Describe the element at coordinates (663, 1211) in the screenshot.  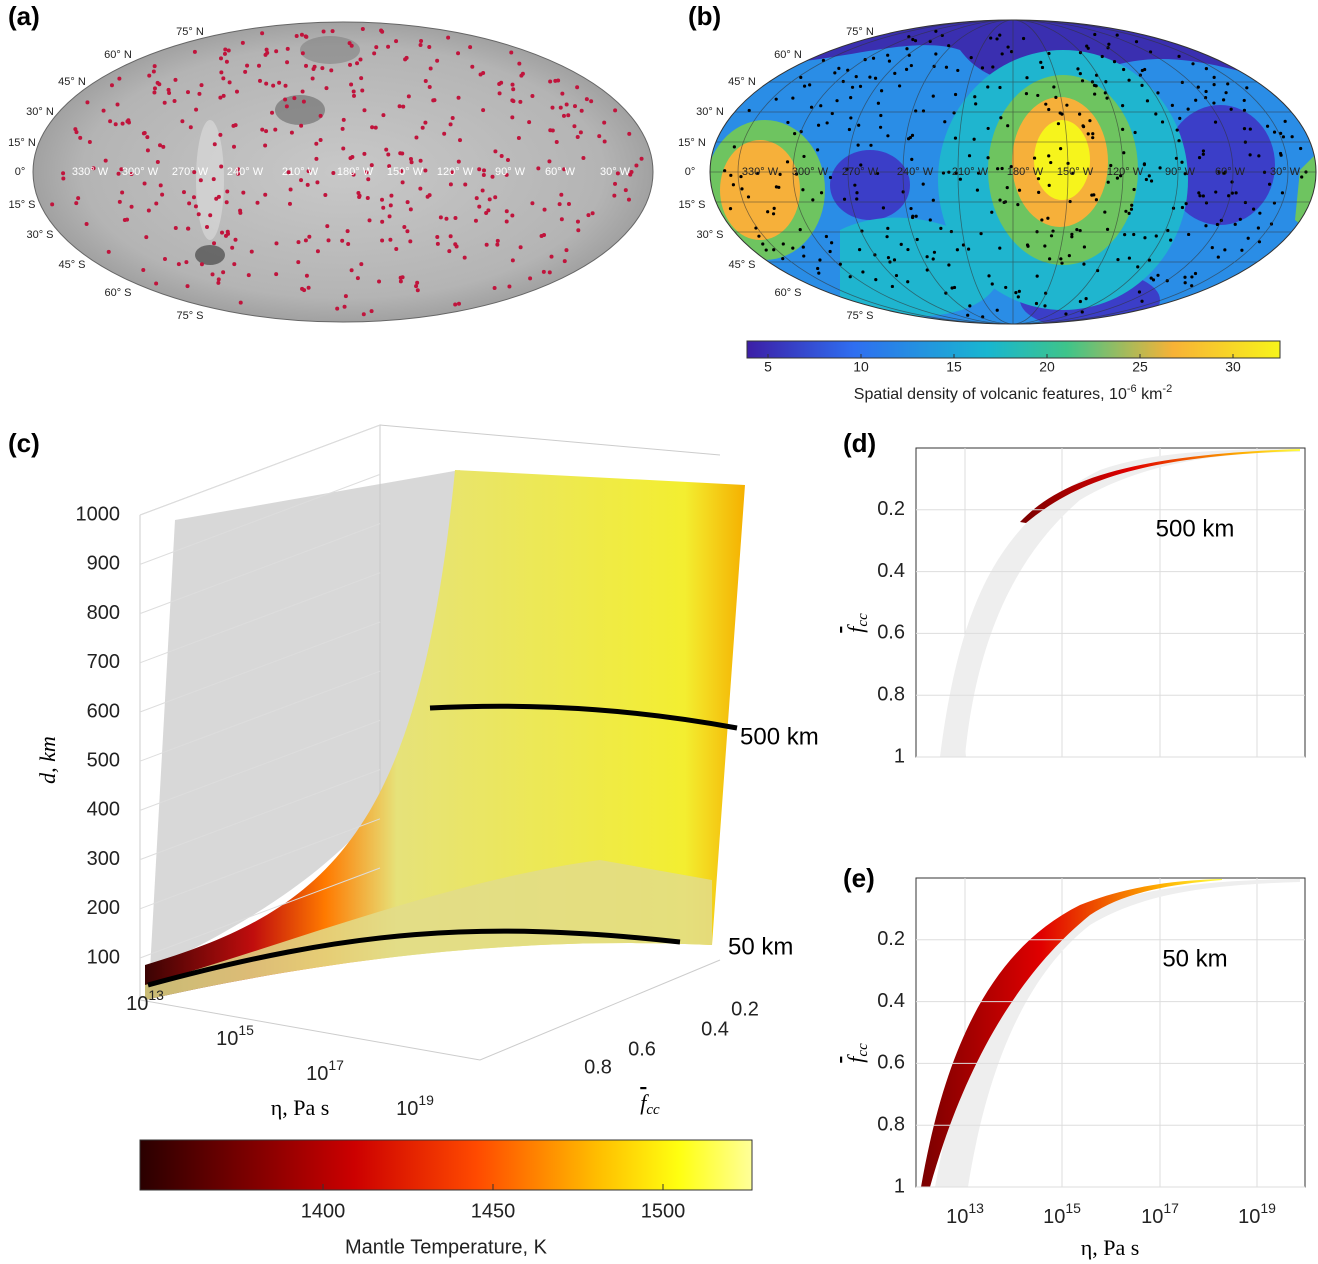
I see `colorbar-tick-label: 1500` at that location.